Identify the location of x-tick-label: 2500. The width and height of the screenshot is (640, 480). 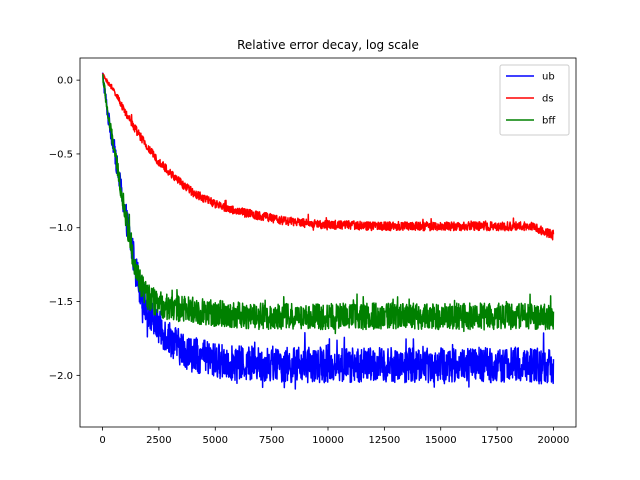
(158, 440).